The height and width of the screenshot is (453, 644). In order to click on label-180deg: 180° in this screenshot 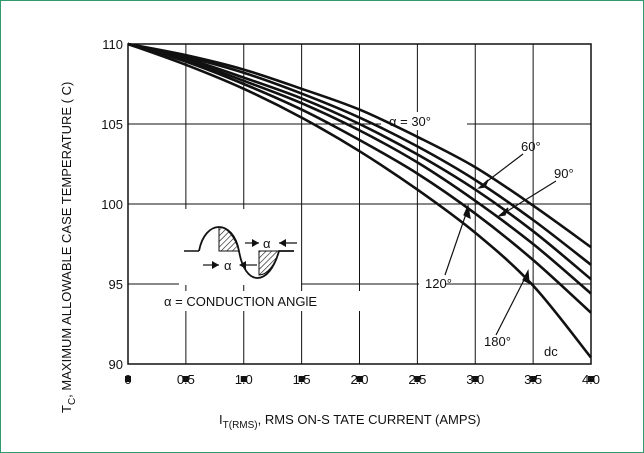, I will do `click(497, 341)`.